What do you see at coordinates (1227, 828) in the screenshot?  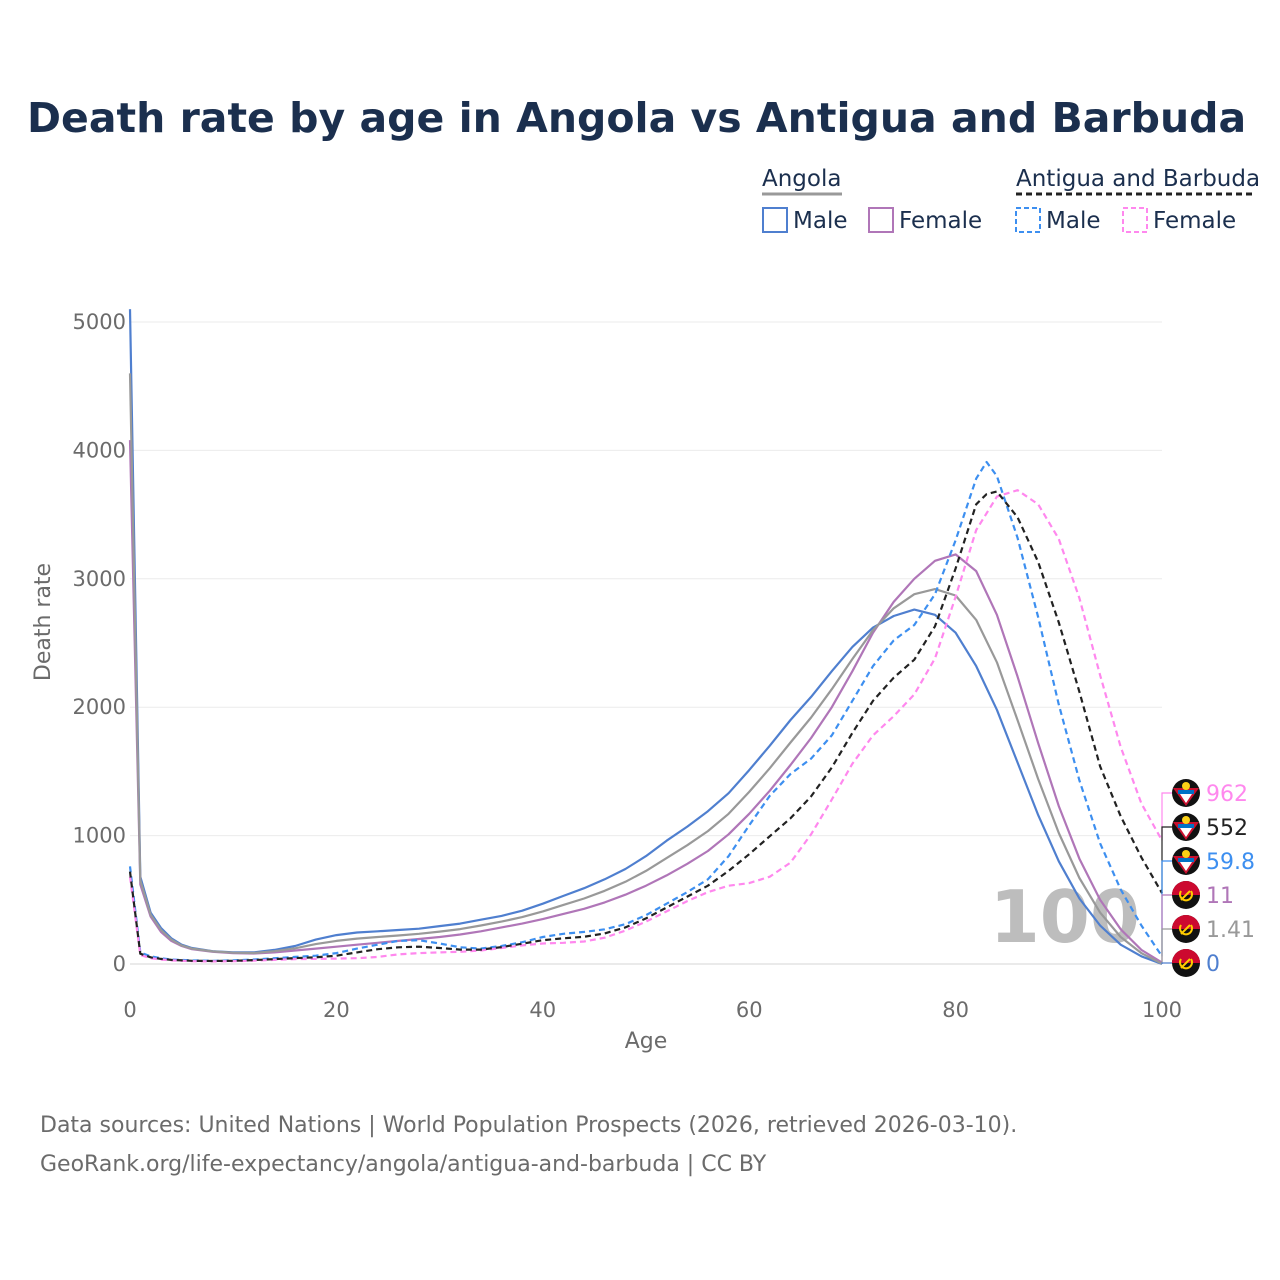 I see `end-label-value: 552` at bounding box center [1227, 828].